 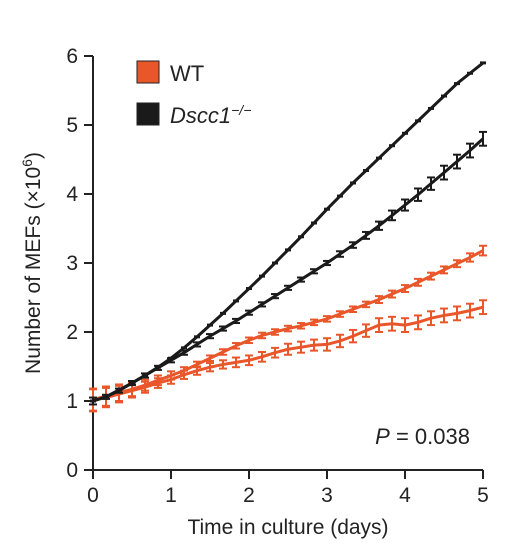 What do you see at coordinates (27, 163) in the screenshot?
I see `y-axis-title-exponent: 6` at bounding box center [27, 163].